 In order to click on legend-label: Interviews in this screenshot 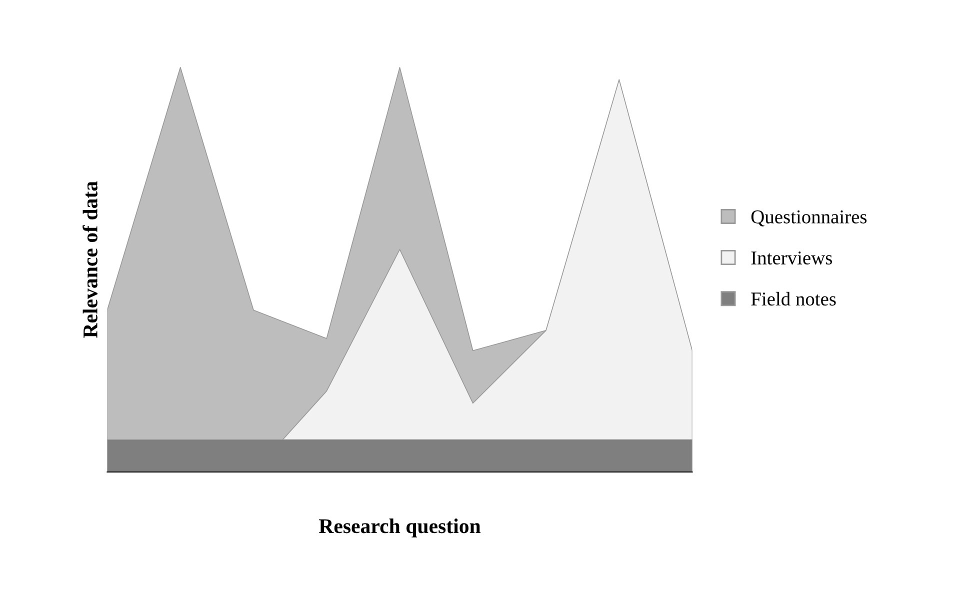, I will do `click(791, 258)`.